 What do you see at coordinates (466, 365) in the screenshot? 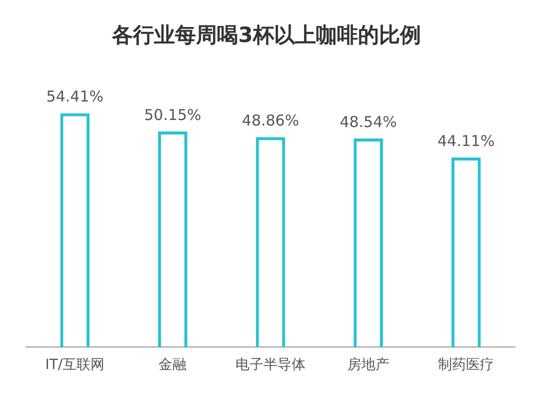
I see `x-tick-label: 制药医疗` at bounding box center [466, 365].